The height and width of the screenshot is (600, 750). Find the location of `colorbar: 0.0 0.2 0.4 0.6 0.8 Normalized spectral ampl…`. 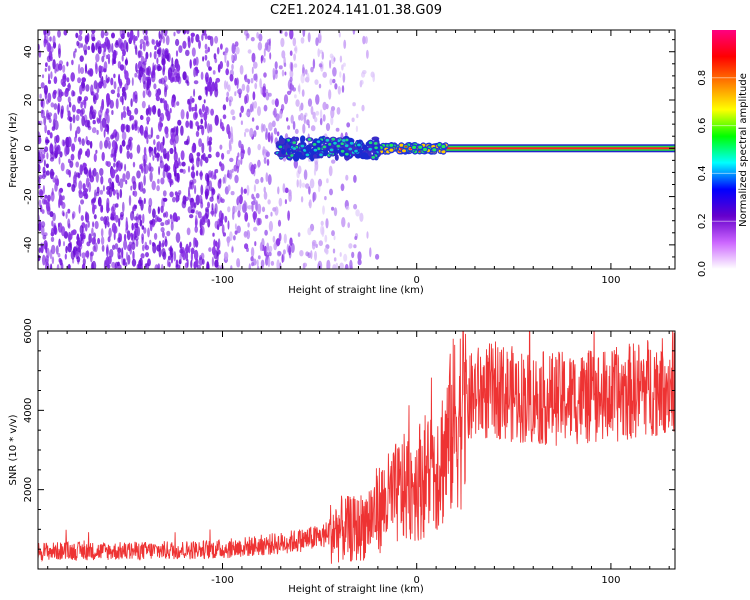

colorbar: 0.0 0.2 0.4 0.6 0.8 Normalized spectral ampl… is located at coordinates (723, 153).